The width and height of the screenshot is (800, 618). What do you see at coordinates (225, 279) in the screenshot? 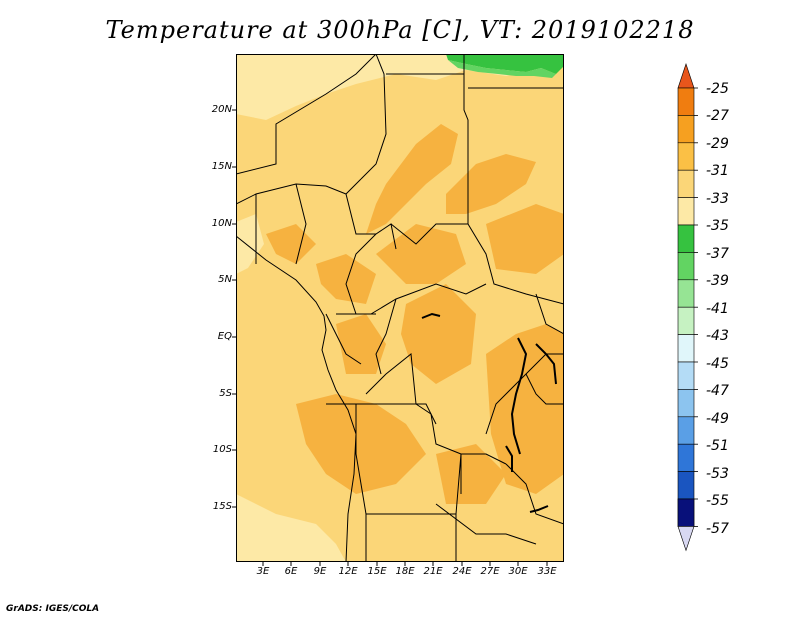
I see `lat-label-5n: 5N` at bounding box center [225, 279].